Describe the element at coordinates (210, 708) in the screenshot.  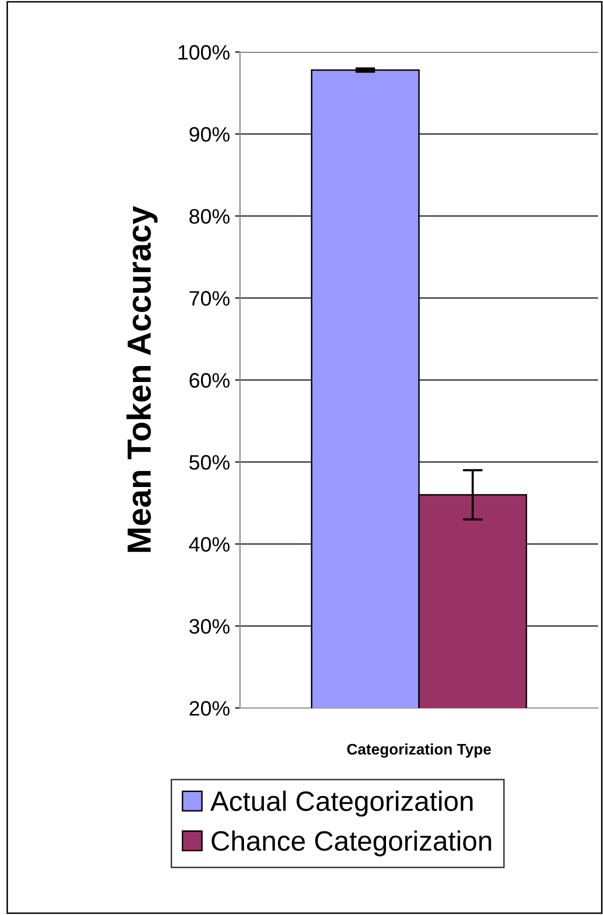
I see `y-tick-label: 20%` at that location.